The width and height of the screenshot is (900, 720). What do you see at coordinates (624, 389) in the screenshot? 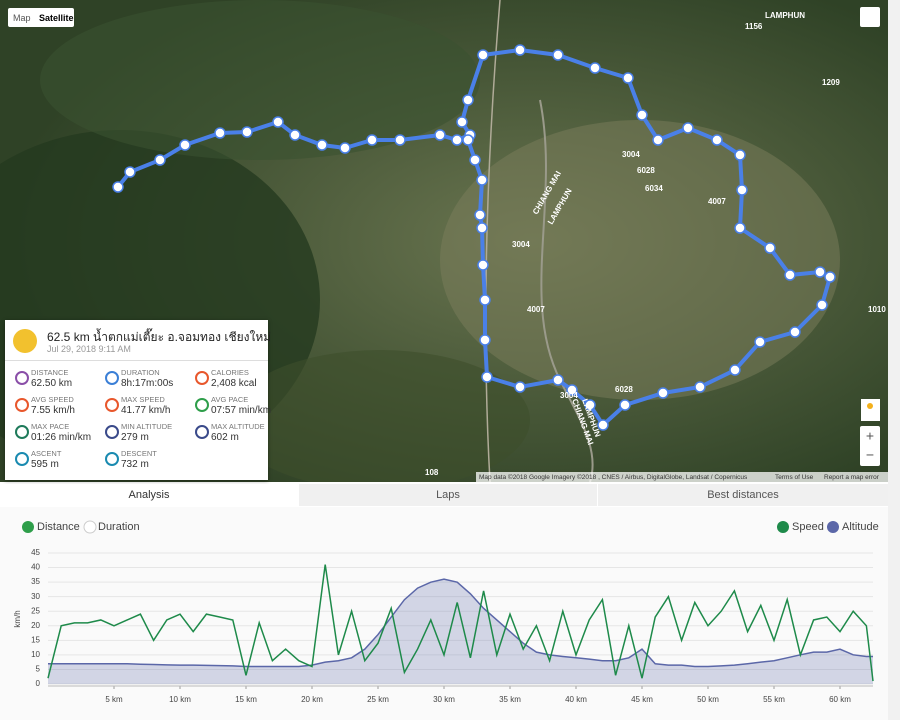
I see `map-label: 6028` at bounding box center [624, 389].